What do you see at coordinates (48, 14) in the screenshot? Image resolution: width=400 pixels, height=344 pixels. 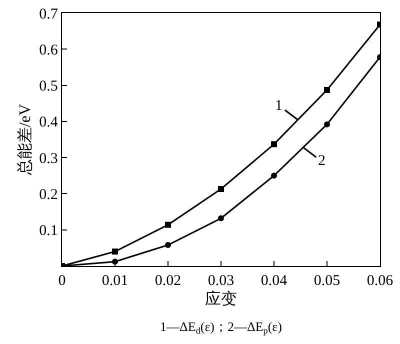 I see `y-tick-label: 0.7` at bounding box center [48, 14].